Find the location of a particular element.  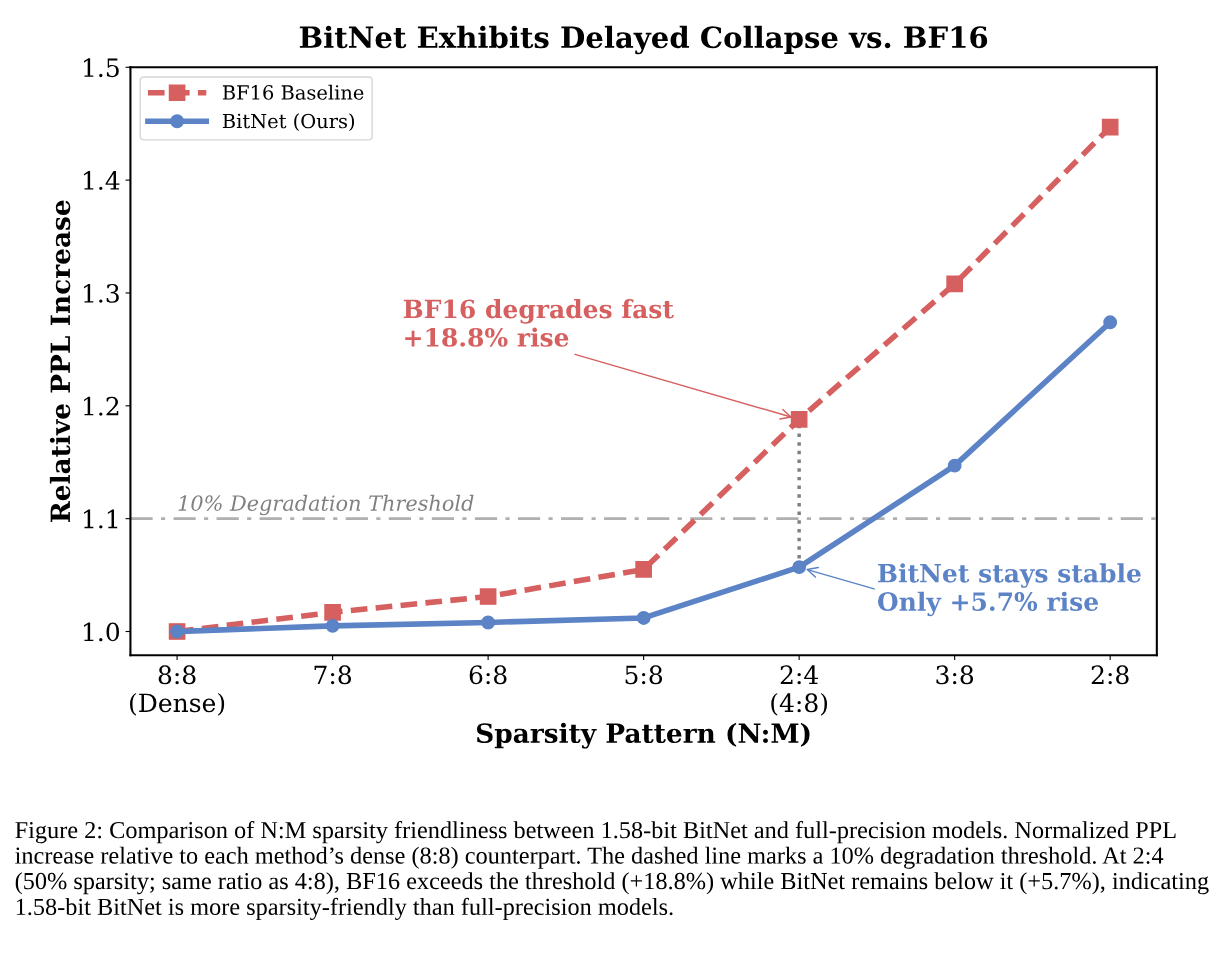

x-tick-label: 7:8 is located at coordinates (333, 675).